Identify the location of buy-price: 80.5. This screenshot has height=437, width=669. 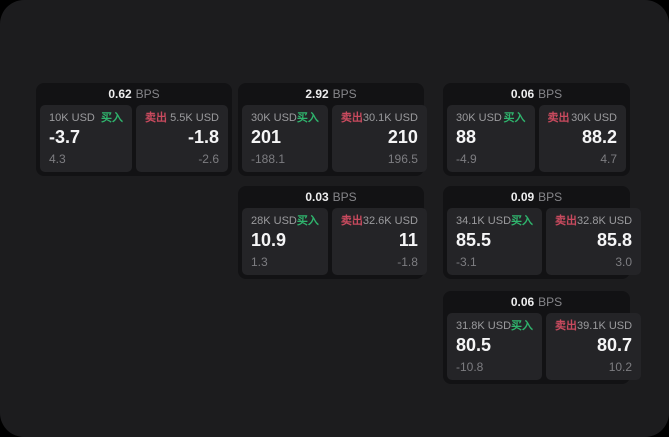
(474, 345).